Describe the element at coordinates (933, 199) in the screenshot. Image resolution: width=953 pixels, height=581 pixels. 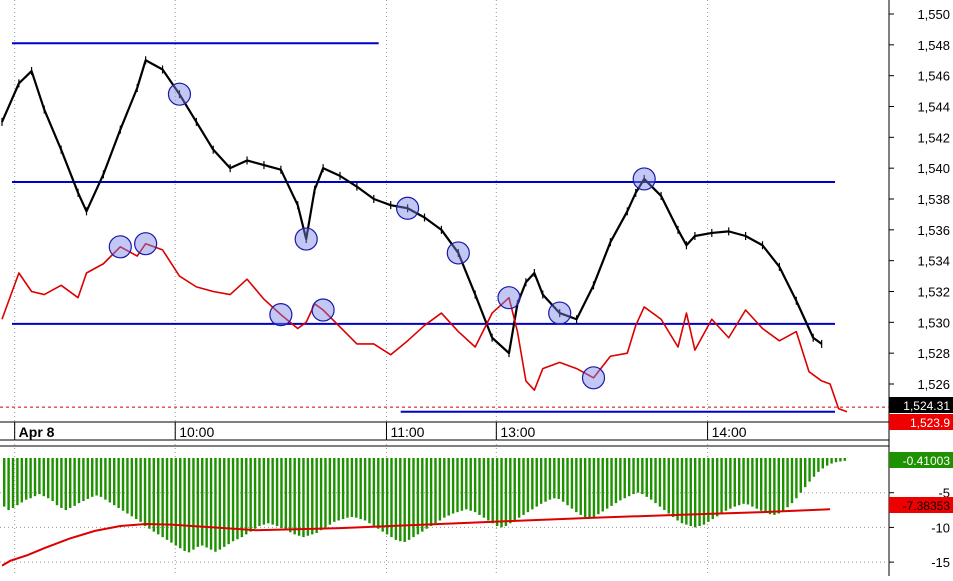
I see `y-tick-label: 1,538` at that location.